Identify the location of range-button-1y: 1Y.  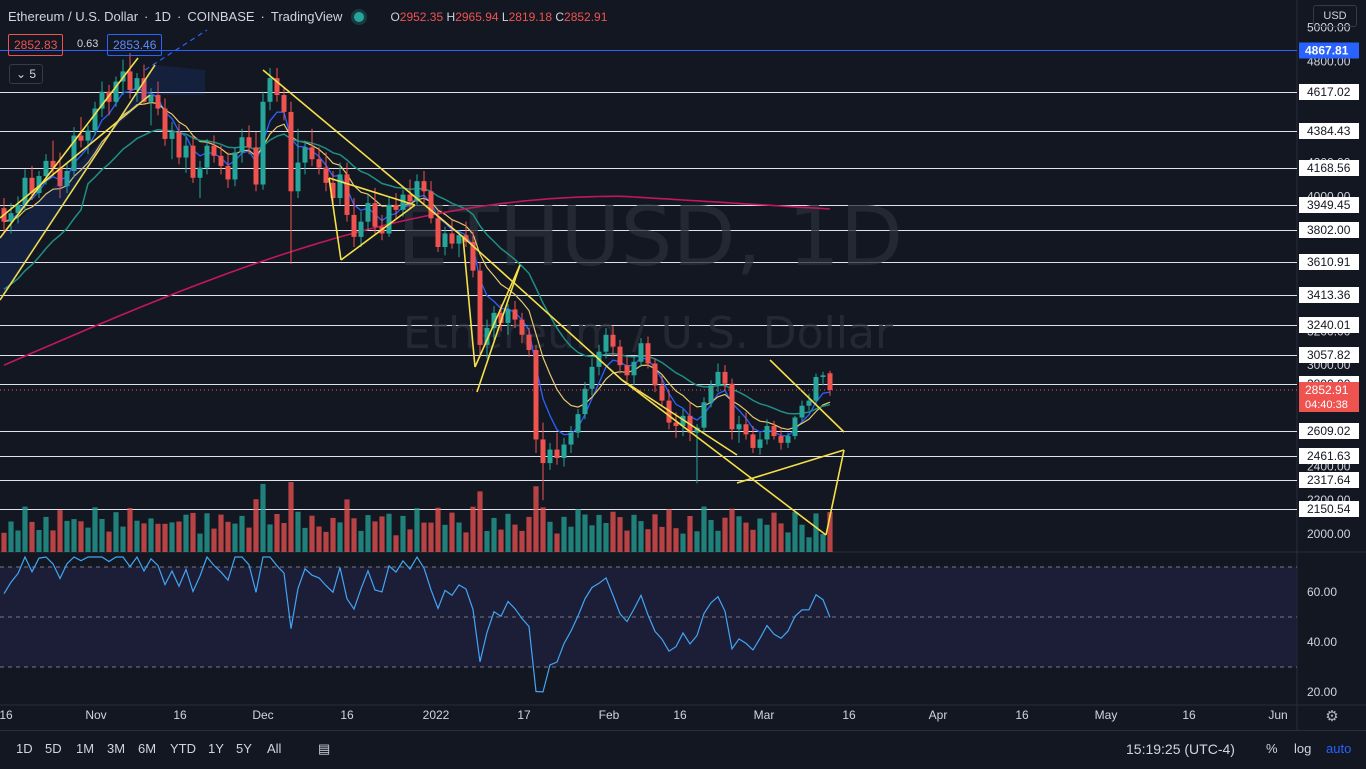
(216, 748).